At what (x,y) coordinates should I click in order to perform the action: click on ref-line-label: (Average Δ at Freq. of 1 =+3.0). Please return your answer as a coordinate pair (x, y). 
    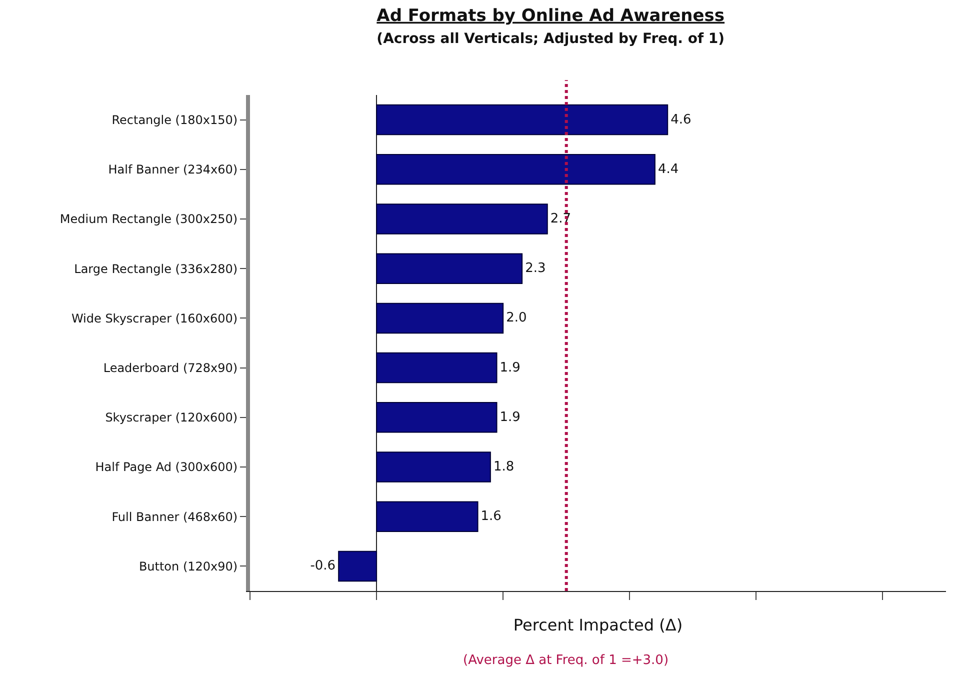
    Looking at the image, I should click on (566, 660).